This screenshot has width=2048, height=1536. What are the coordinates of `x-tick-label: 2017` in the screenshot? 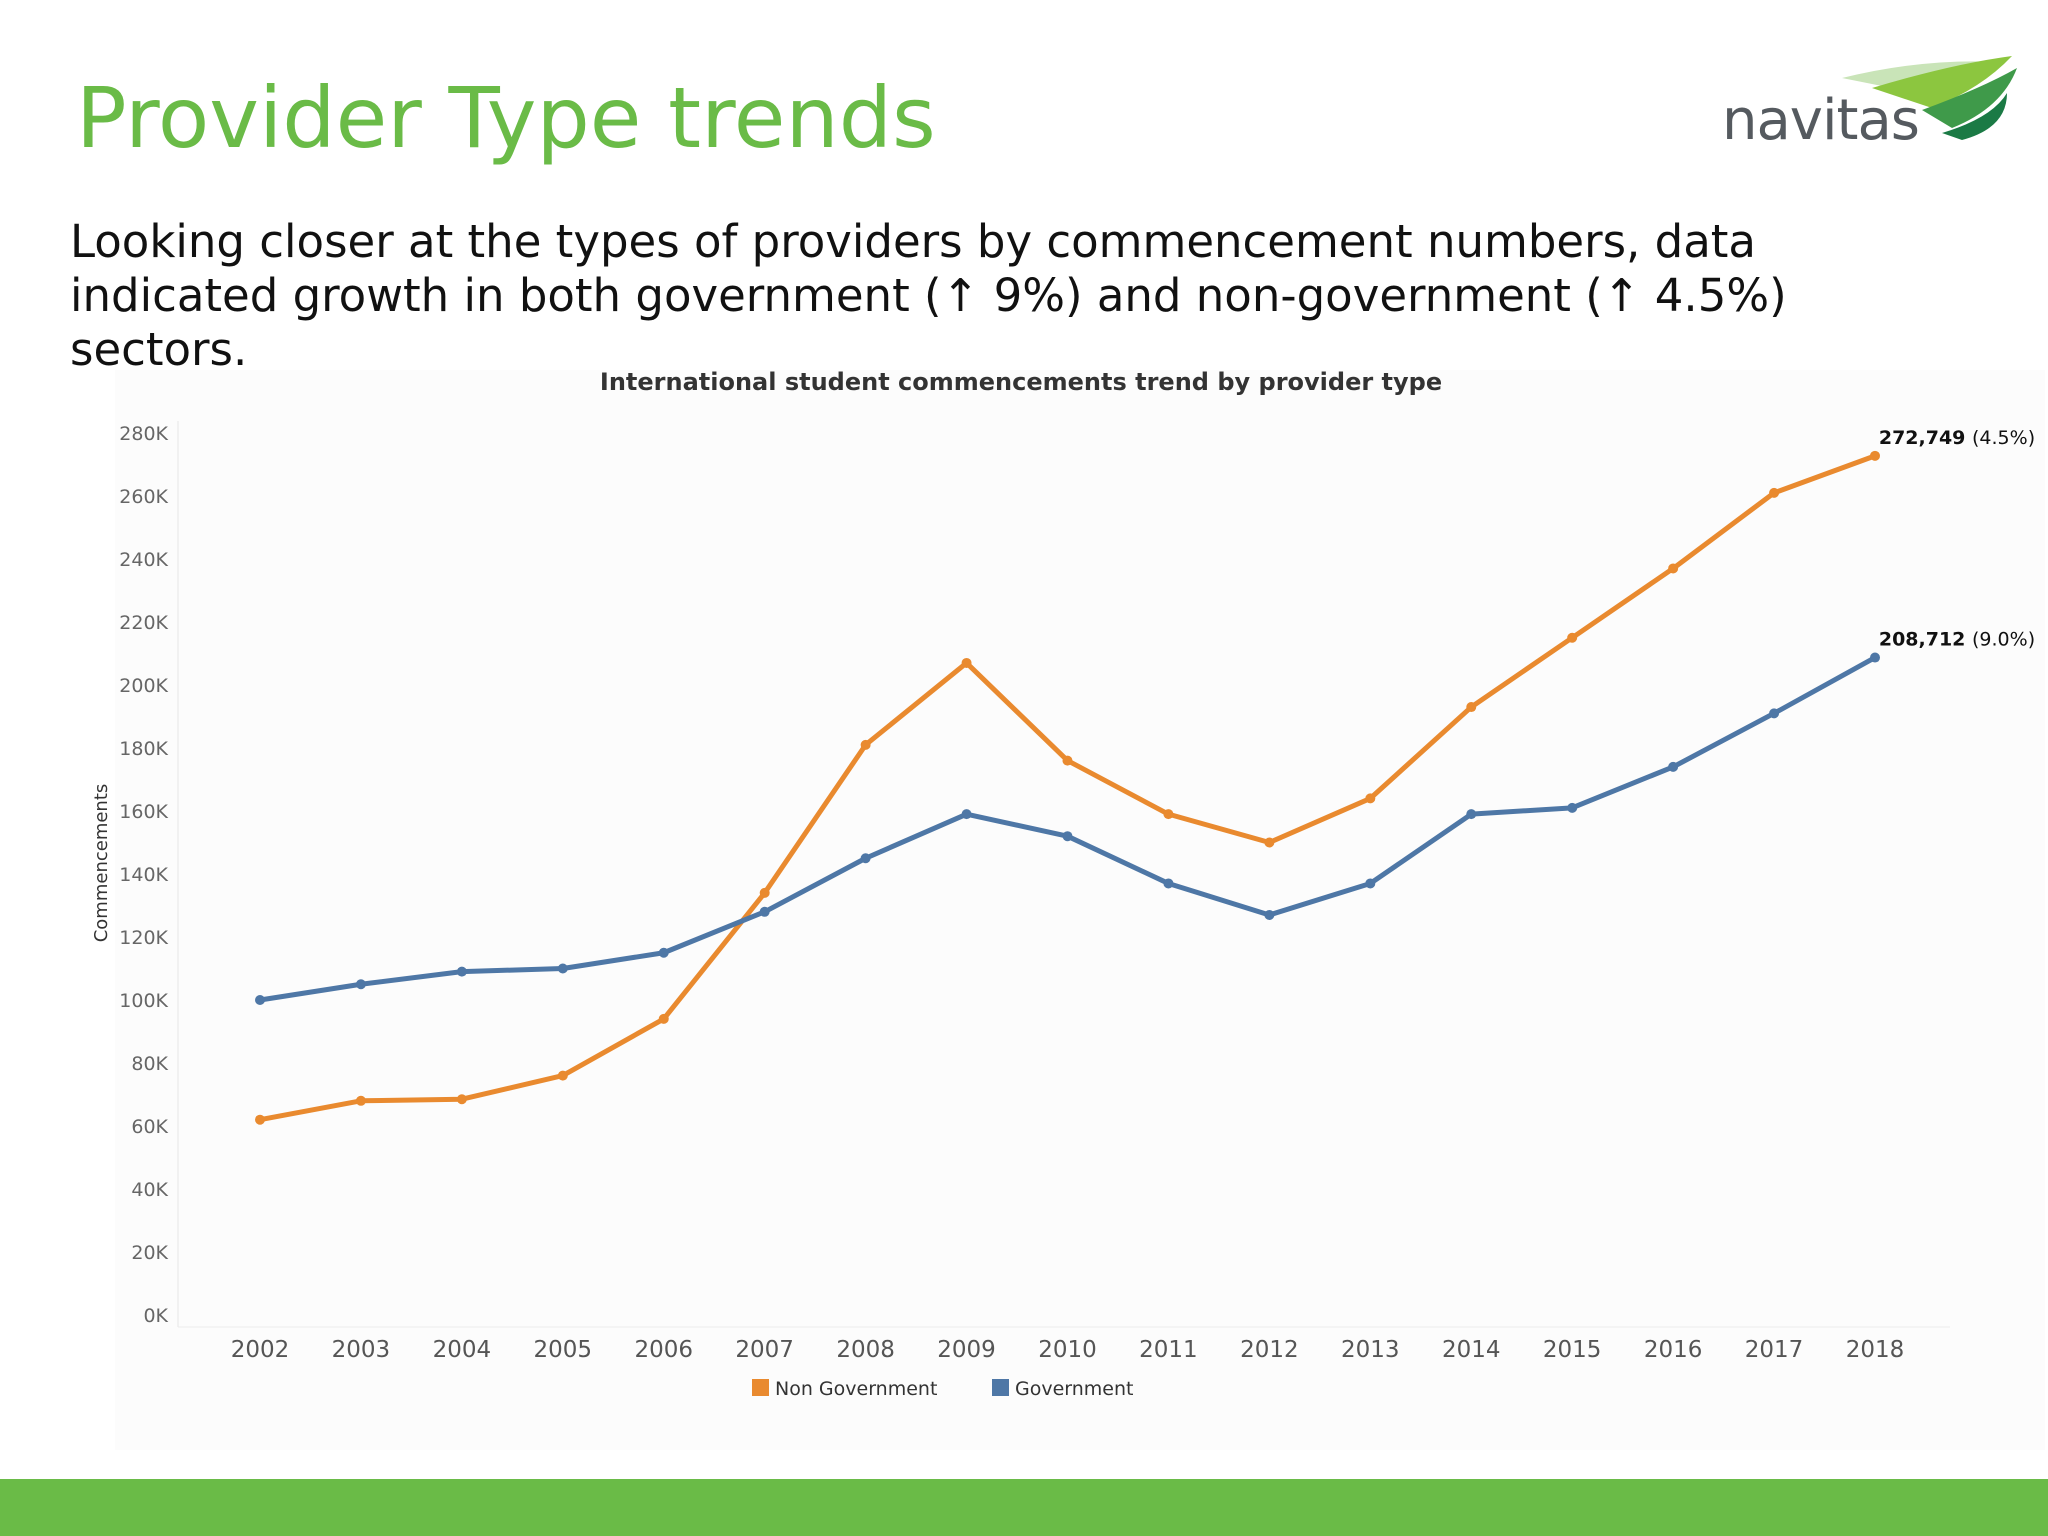 It's located at (1774, 1350).